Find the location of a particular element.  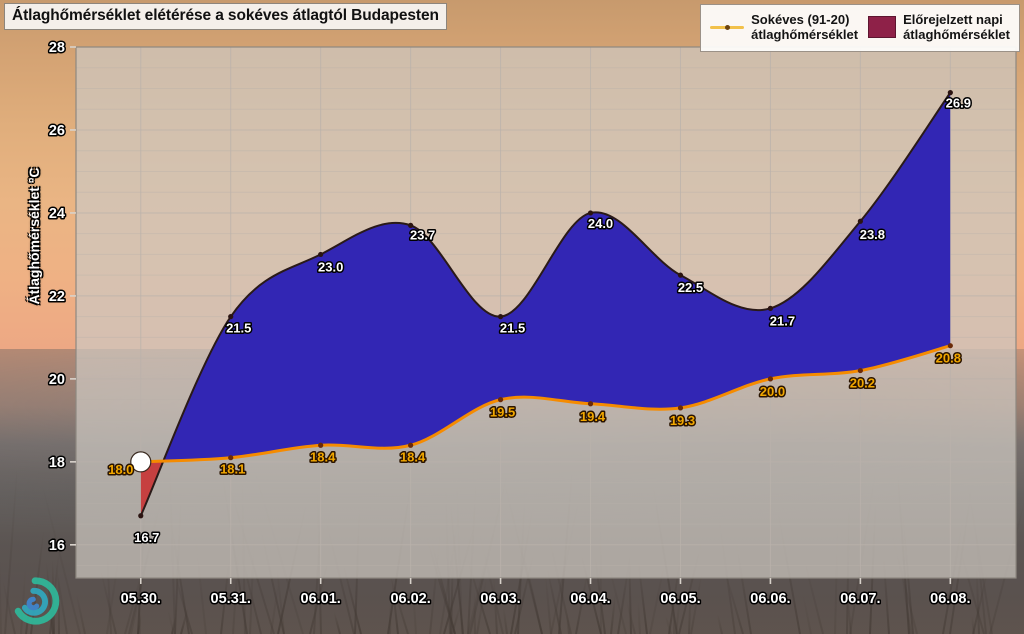

forecast-value-label: 23.8 is located at coordinates (872, 234).